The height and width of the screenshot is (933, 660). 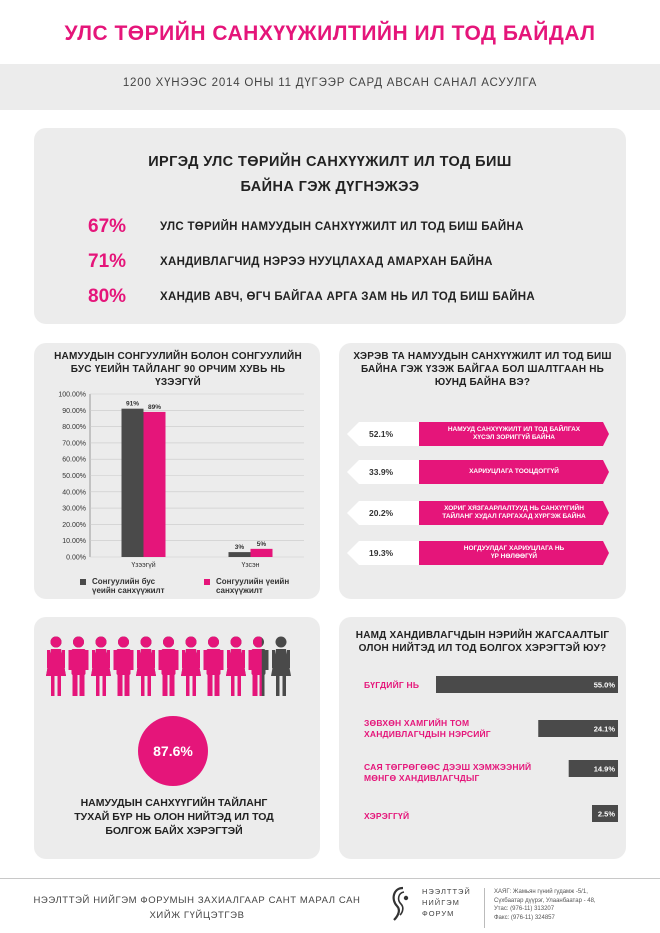 What do you see at coordinates (391, 685) in the screenshot?
I see `hbar-category: БҮГДИЙГ НЬ` at bounding box center [391, 685].